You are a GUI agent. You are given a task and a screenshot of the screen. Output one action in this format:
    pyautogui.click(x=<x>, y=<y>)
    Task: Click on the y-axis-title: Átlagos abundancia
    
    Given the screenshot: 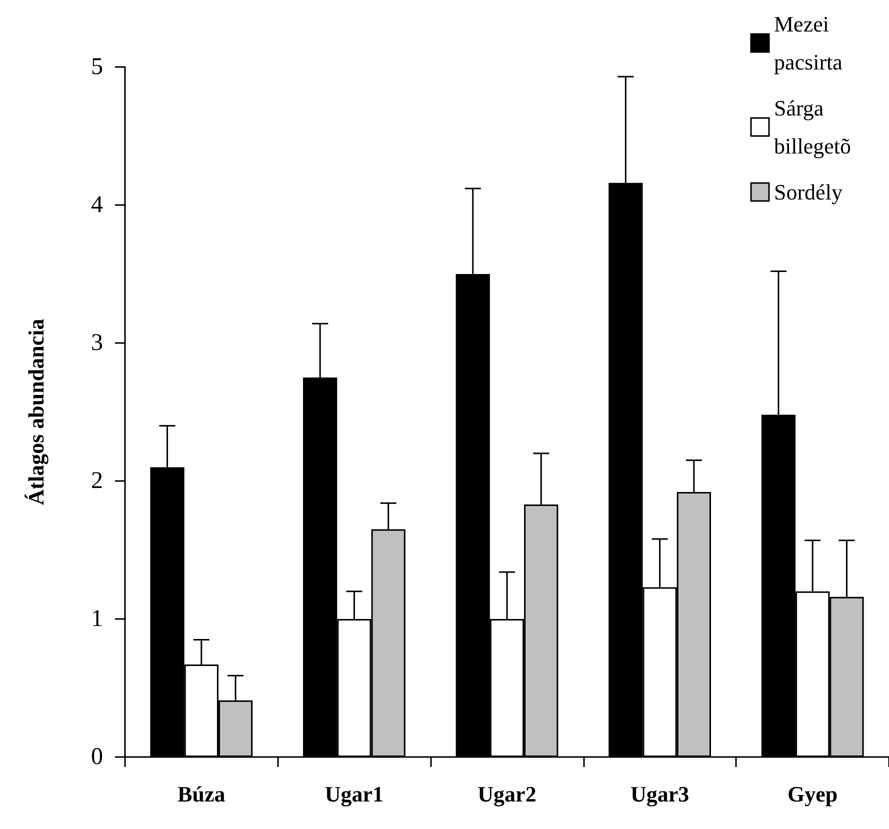 What is the action you would take?
    pyautogui.click(x=36, y=412)
    